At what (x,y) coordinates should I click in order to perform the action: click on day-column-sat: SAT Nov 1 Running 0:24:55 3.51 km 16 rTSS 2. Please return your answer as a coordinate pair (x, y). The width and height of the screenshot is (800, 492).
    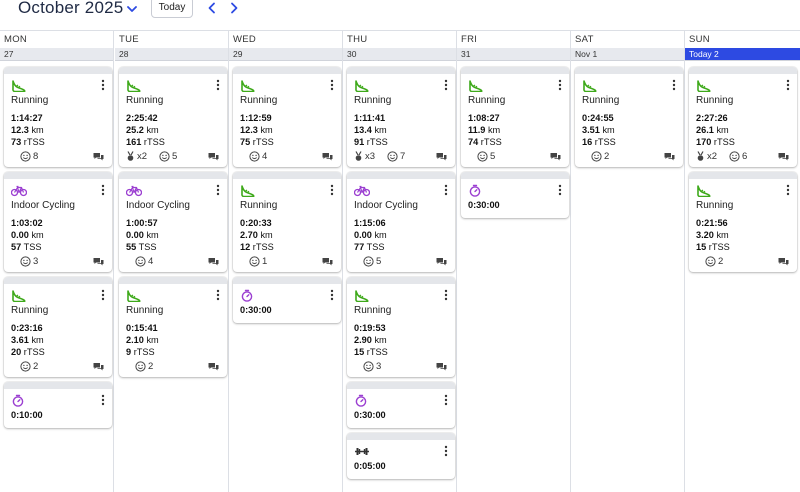
    Looking at the image, I should click on (628, 261).